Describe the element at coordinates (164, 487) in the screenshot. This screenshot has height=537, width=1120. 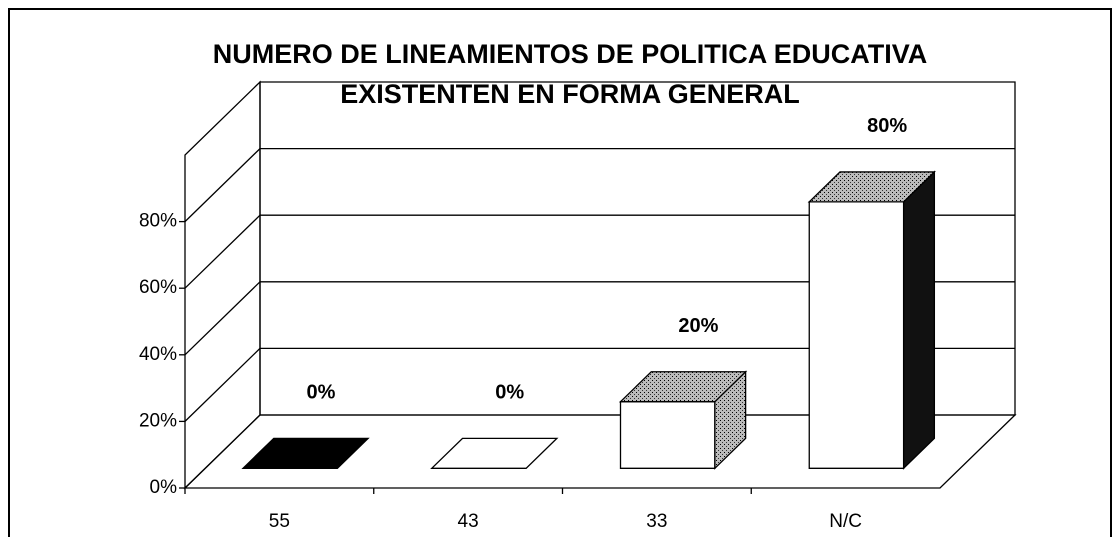
I see `y-tick-label: 0%` at that location.